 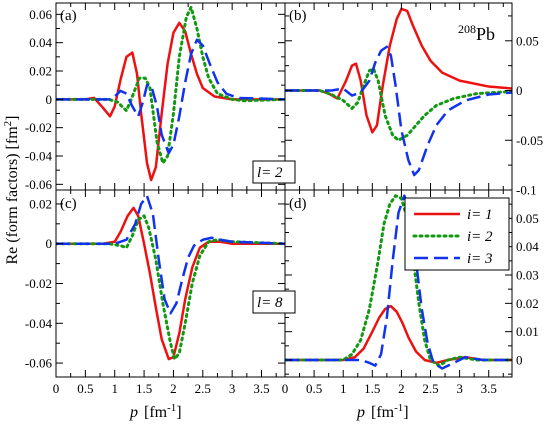 I want to click on panel-b-series-3-line, so click(x=398, y=111).